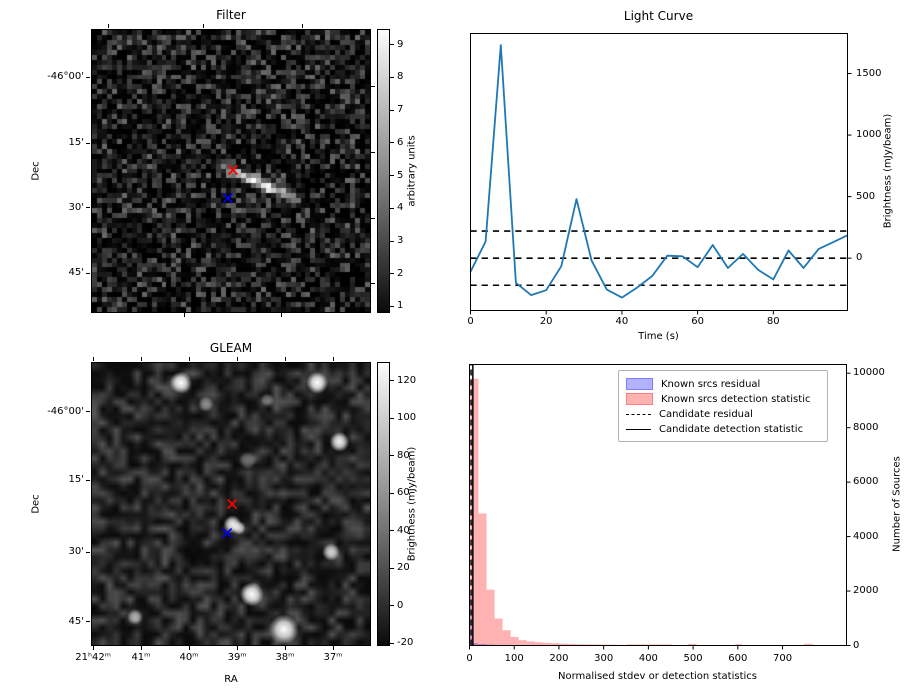 The width and height of the screenshot is (913, 699). Describe the element at coordinates (230, 518) in the screenshot. I see `gleam-markers-overlay` at that location.